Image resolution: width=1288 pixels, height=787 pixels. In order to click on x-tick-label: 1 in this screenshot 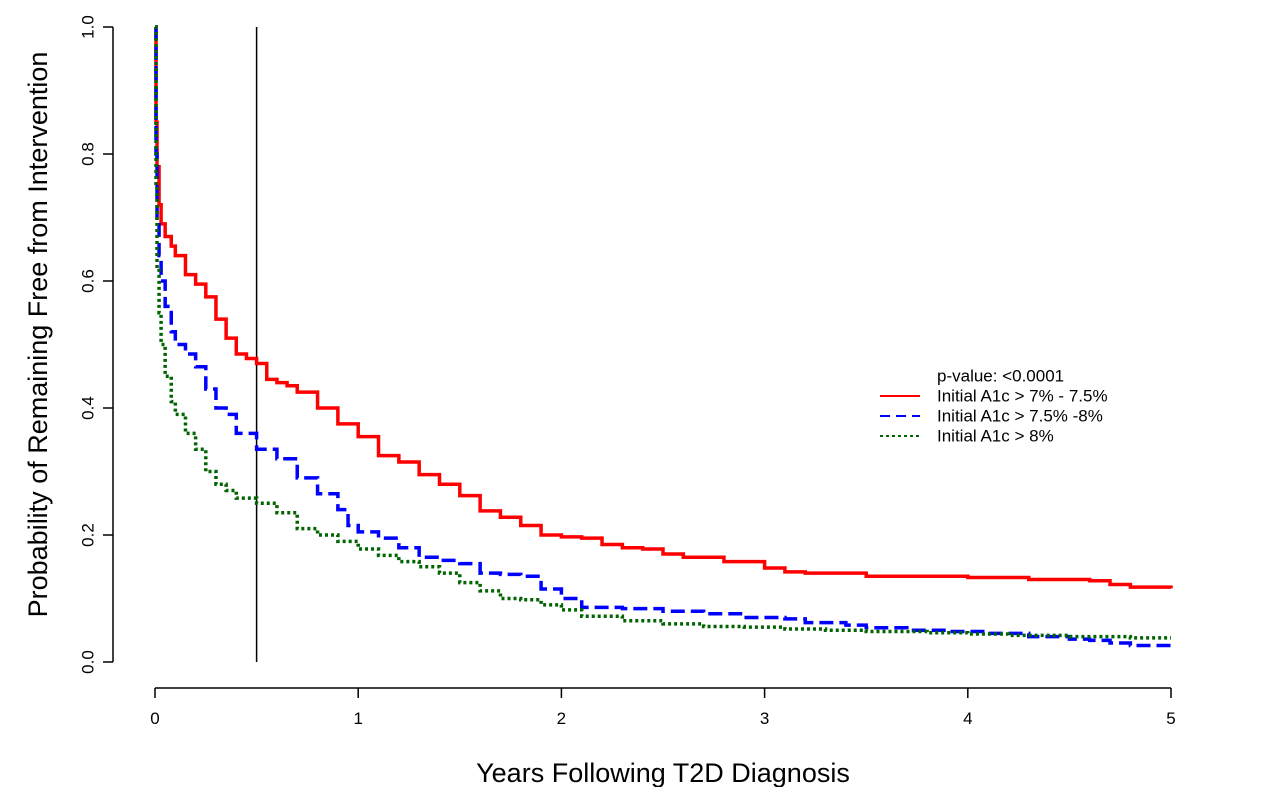, I will do `click(357, 718)`.